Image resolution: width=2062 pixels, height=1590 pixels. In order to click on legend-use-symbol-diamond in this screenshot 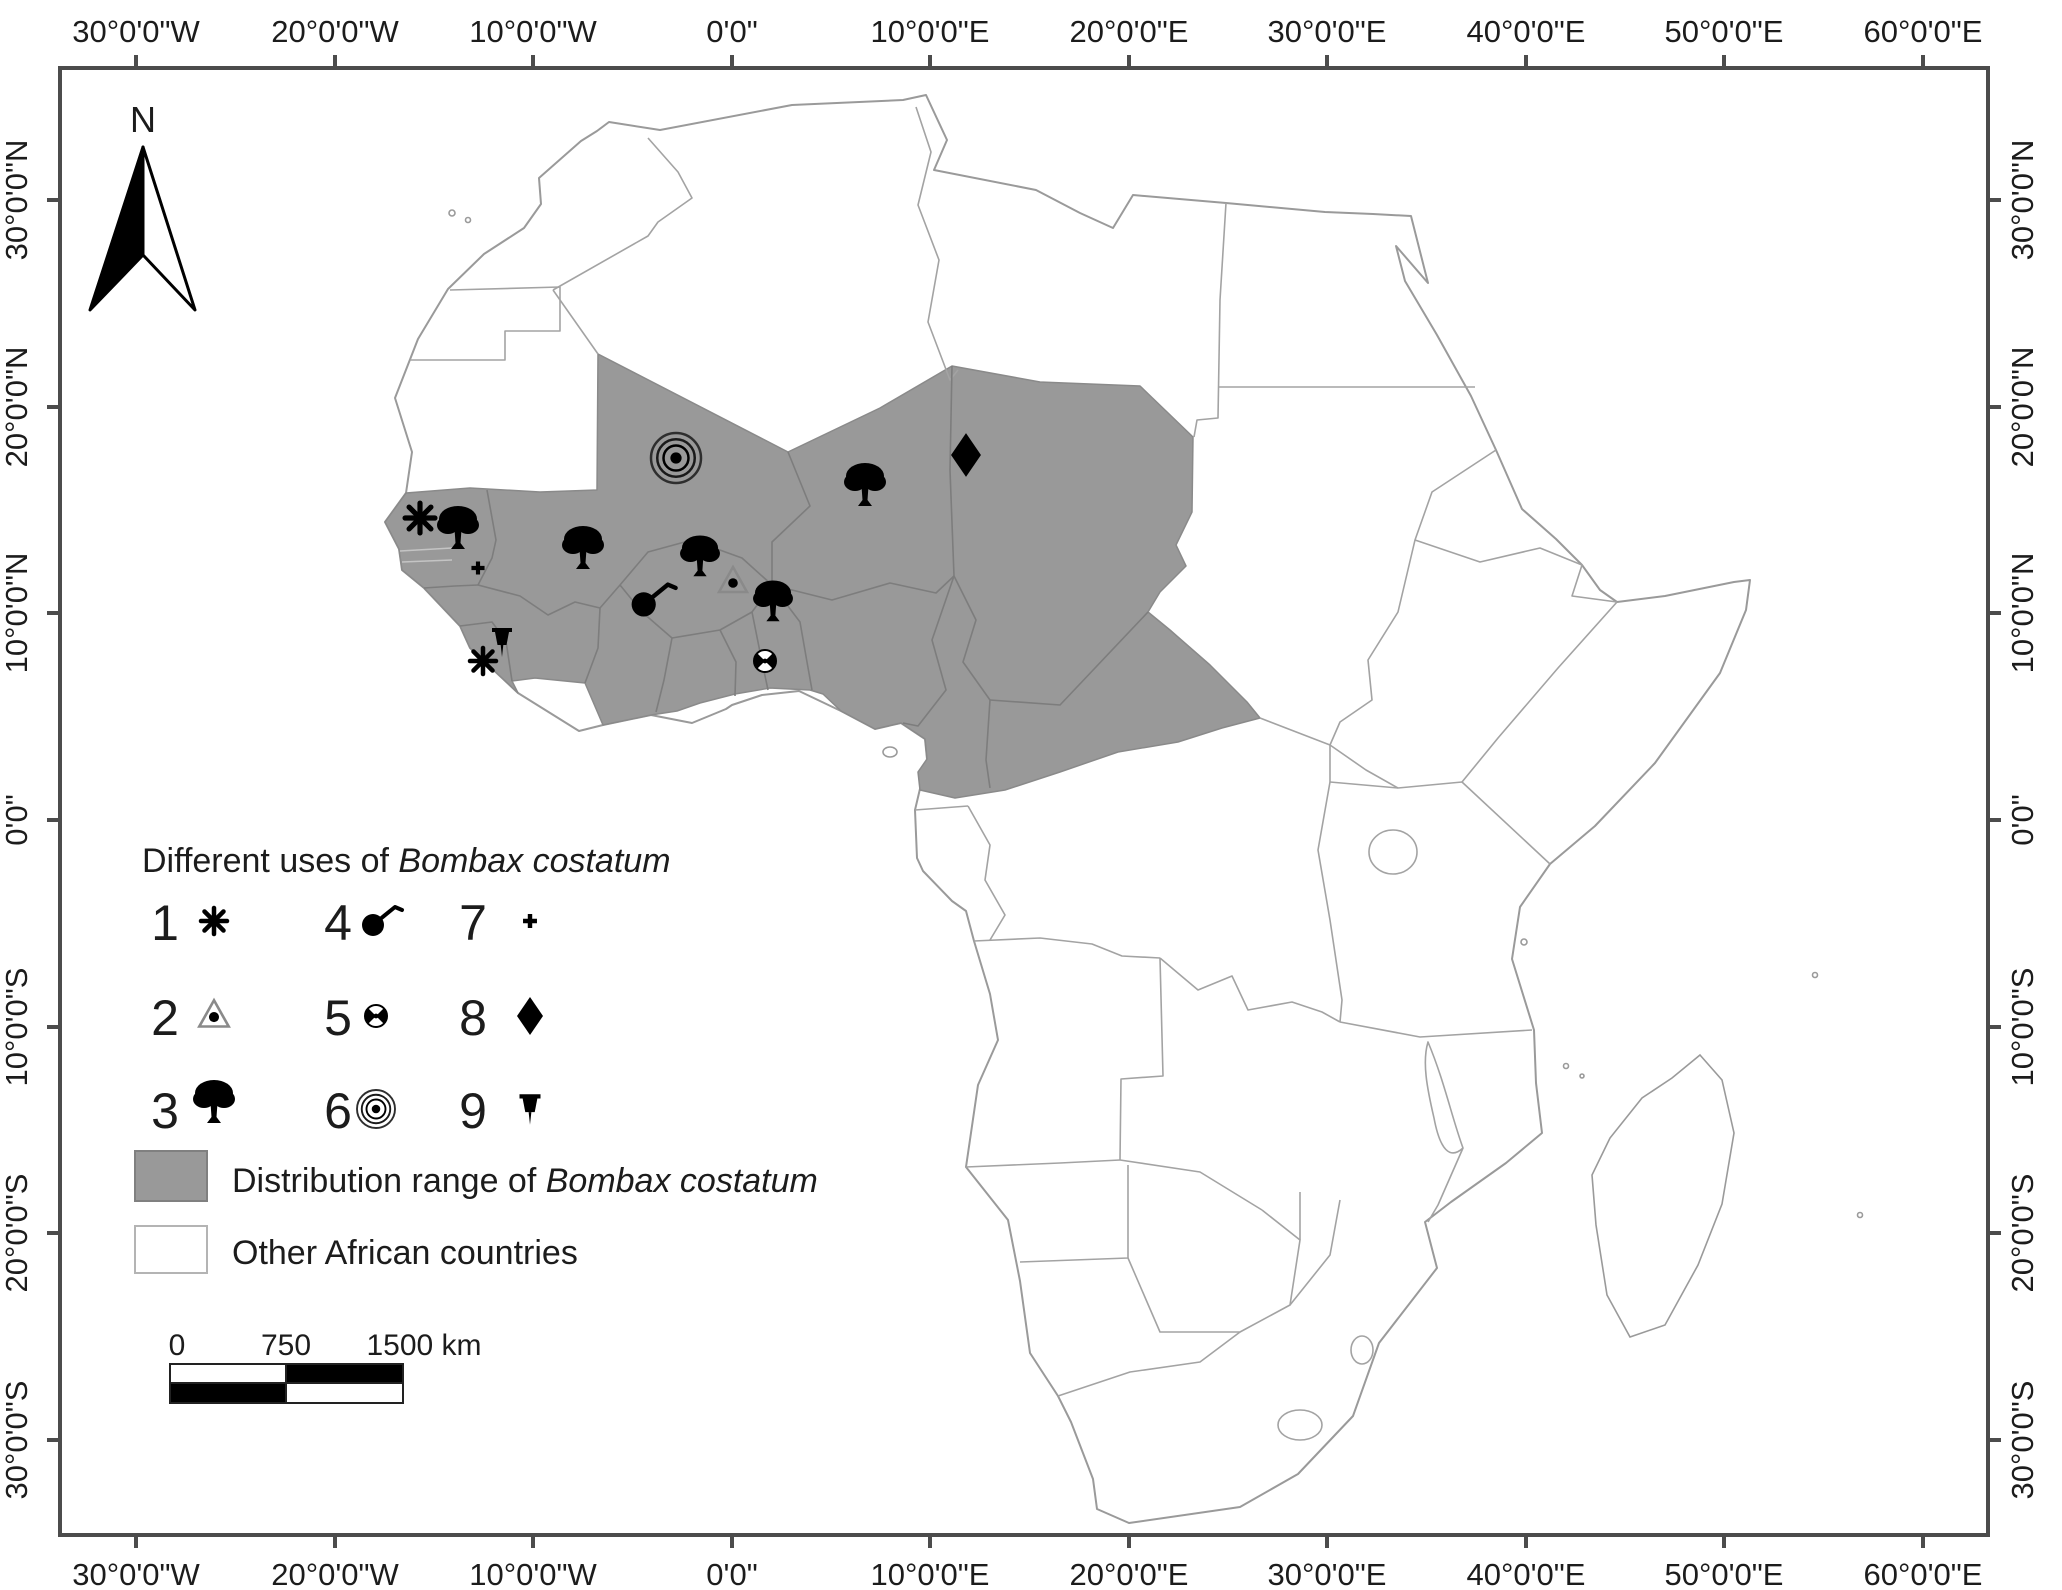, I will do `click(530, 1016)`.